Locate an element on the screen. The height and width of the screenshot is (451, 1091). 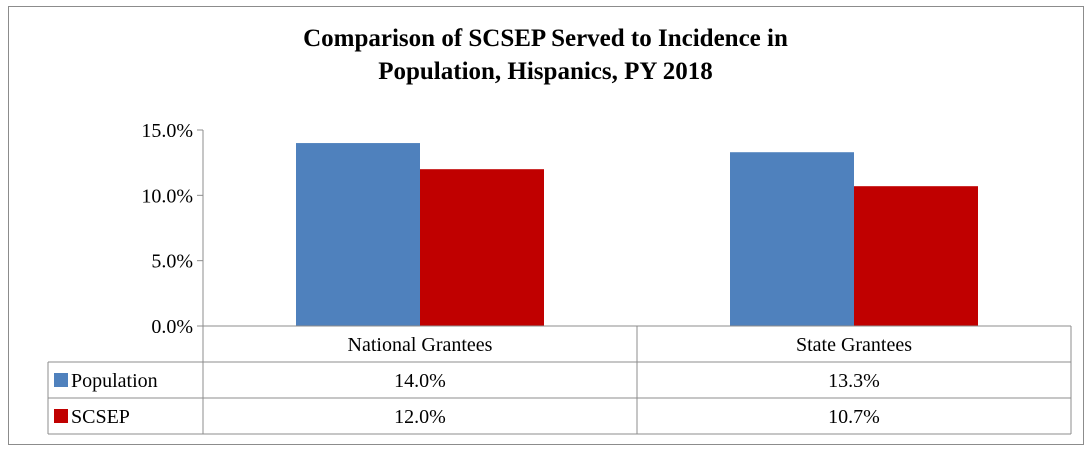
chart-title-line-2: Population, Hispanics, PY 2018 is located at coordinates (545, 71).